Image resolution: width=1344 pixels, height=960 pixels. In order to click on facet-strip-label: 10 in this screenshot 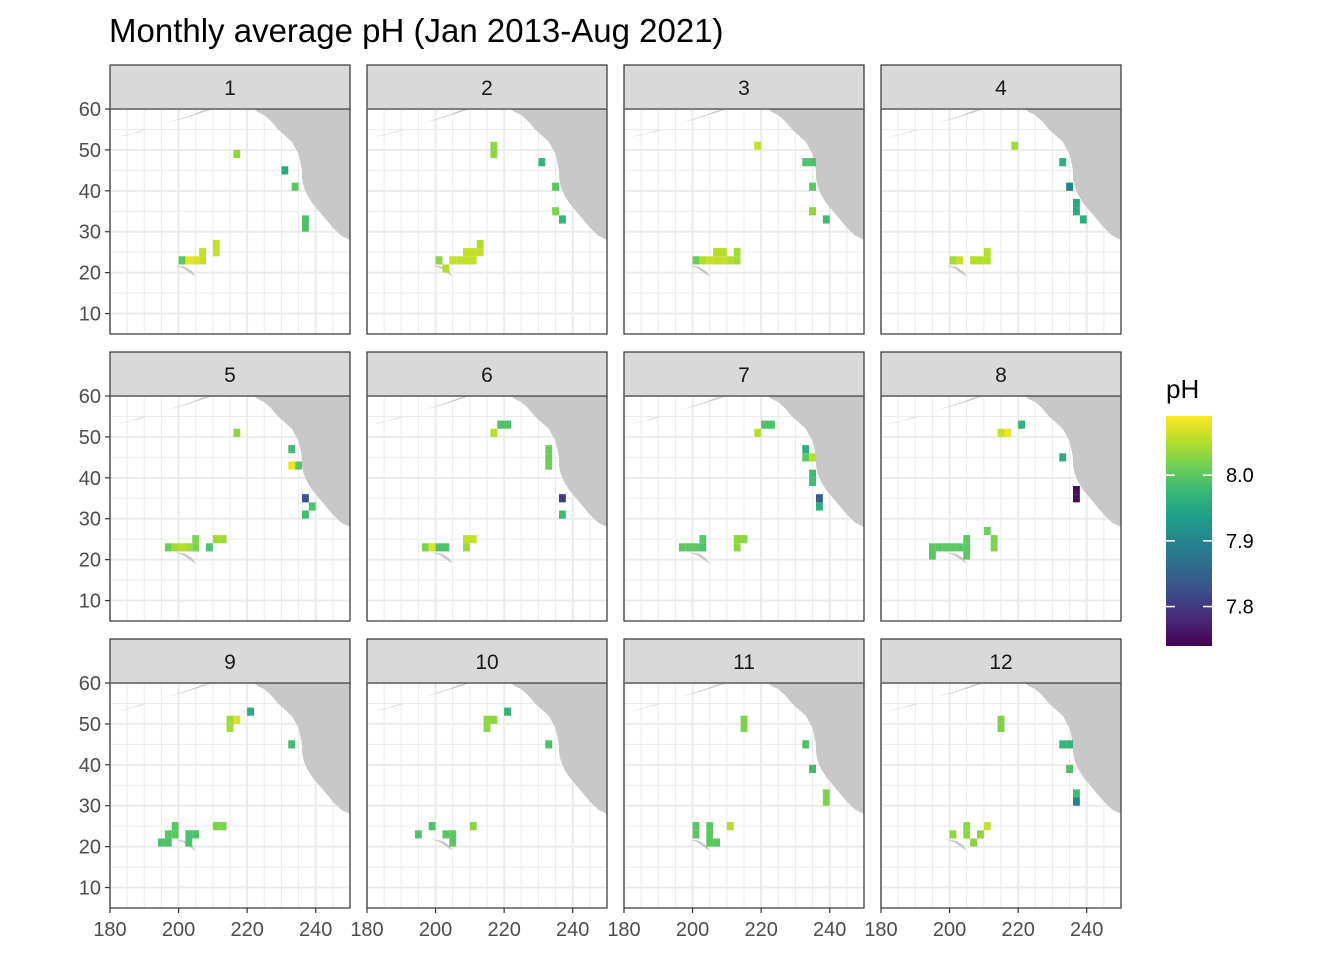, I will do `click(486, 662)`.